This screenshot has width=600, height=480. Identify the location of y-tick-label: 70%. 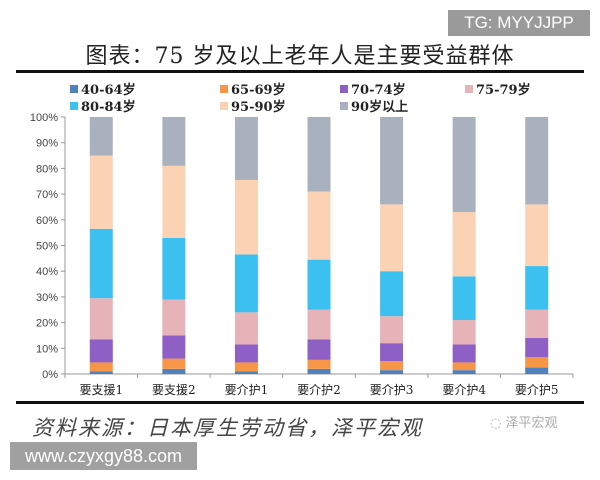
(47, 195).